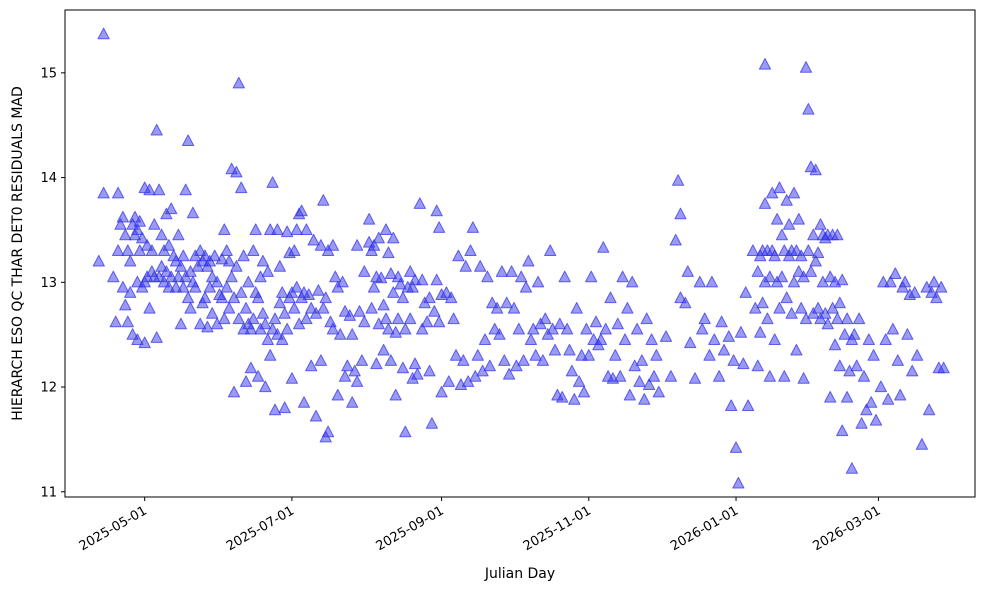  I want to click on x-tick-label: 2026-01-01, so click(704, 528).